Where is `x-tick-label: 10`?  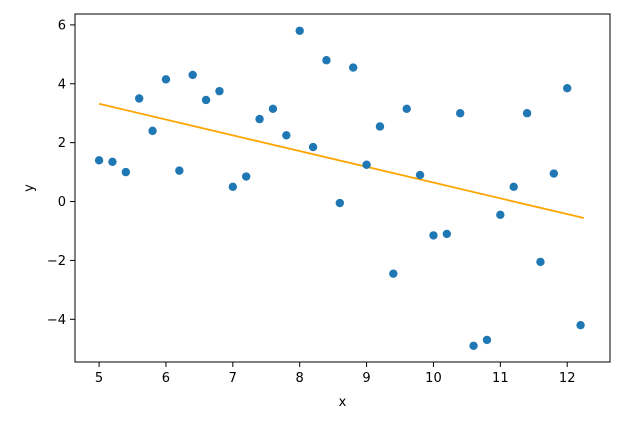
x-tick-label: 10 is located at coordinates (433, 378).